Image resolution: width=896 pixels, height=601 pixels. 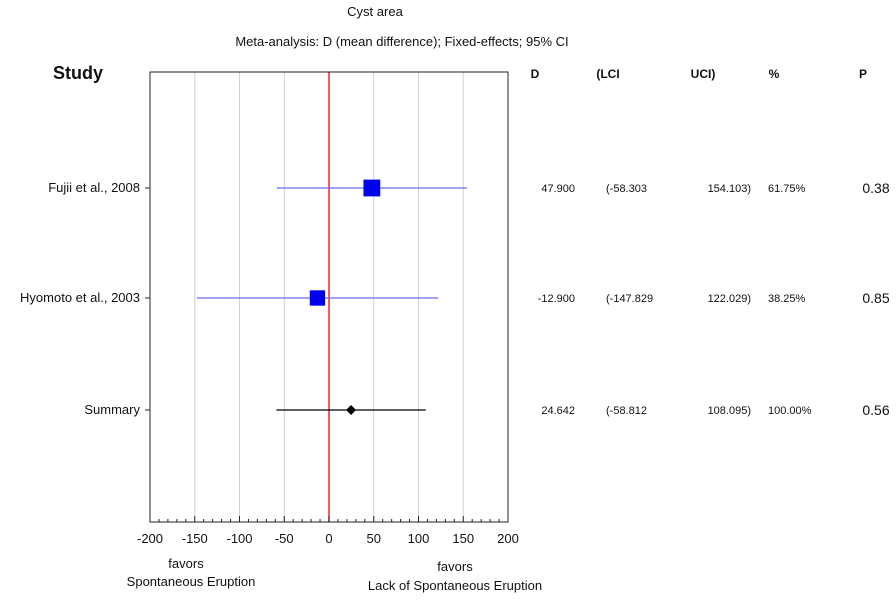 What do you see at coordinates (629, 299) in the screenshot?
I see `lci-value: (-147.829` at bounding box center [629, 299].